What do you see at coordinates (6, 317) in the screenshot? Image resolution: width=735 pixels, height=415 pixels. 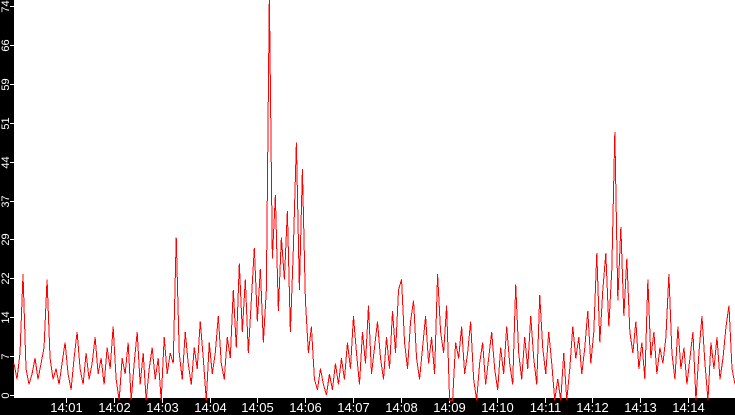 I see `y-tick-label: 14` at bounding box center [6, 317].